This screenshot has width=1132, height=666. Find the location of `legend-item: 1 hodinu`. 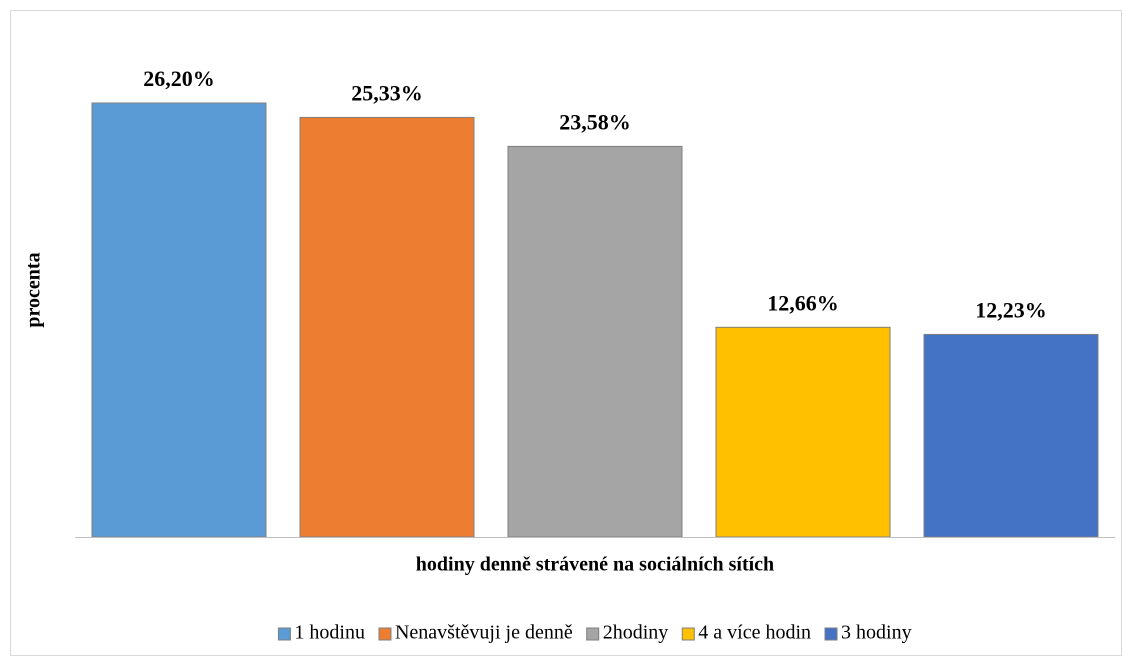

legend-item: 1 hodinu is located at coordinates (321, 633).